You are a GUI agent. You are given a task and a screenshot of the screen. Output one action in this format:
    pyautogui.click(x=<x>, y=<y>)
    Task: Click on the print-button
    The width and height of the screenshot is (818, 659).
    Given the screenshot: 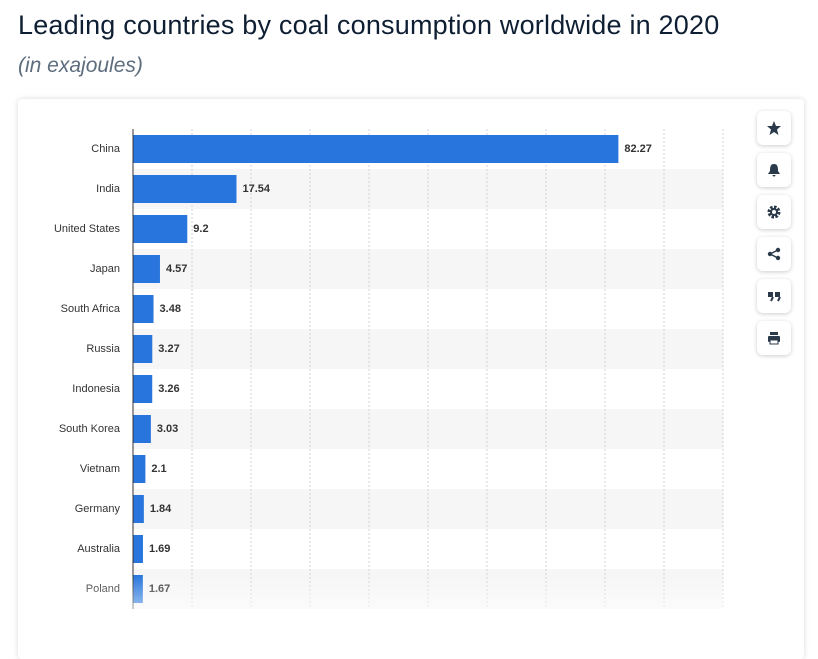 What is the action you would take?
    pyautogui.click(x=774, y=338)
    